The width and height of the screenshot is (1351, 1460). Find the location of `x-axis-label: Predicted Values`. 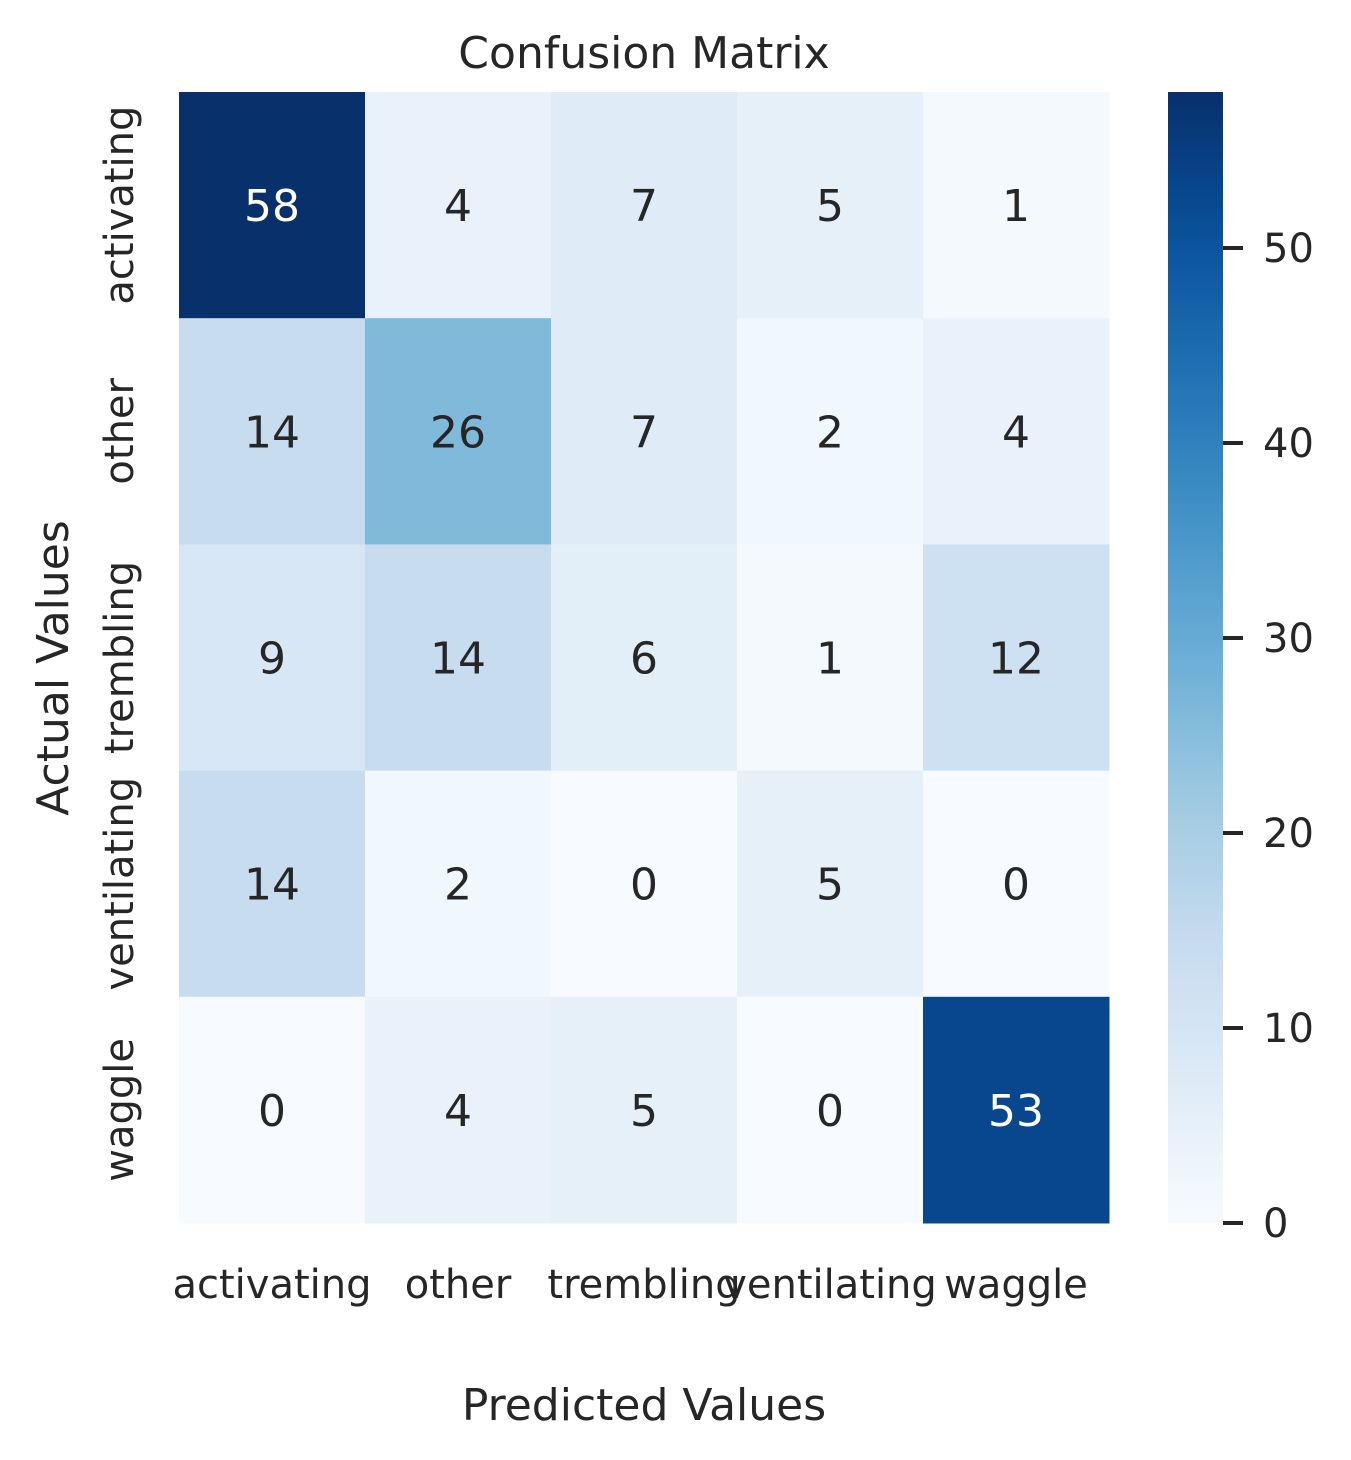

x-axis-label: Predicted Values is located at coordinates (644, 1405).